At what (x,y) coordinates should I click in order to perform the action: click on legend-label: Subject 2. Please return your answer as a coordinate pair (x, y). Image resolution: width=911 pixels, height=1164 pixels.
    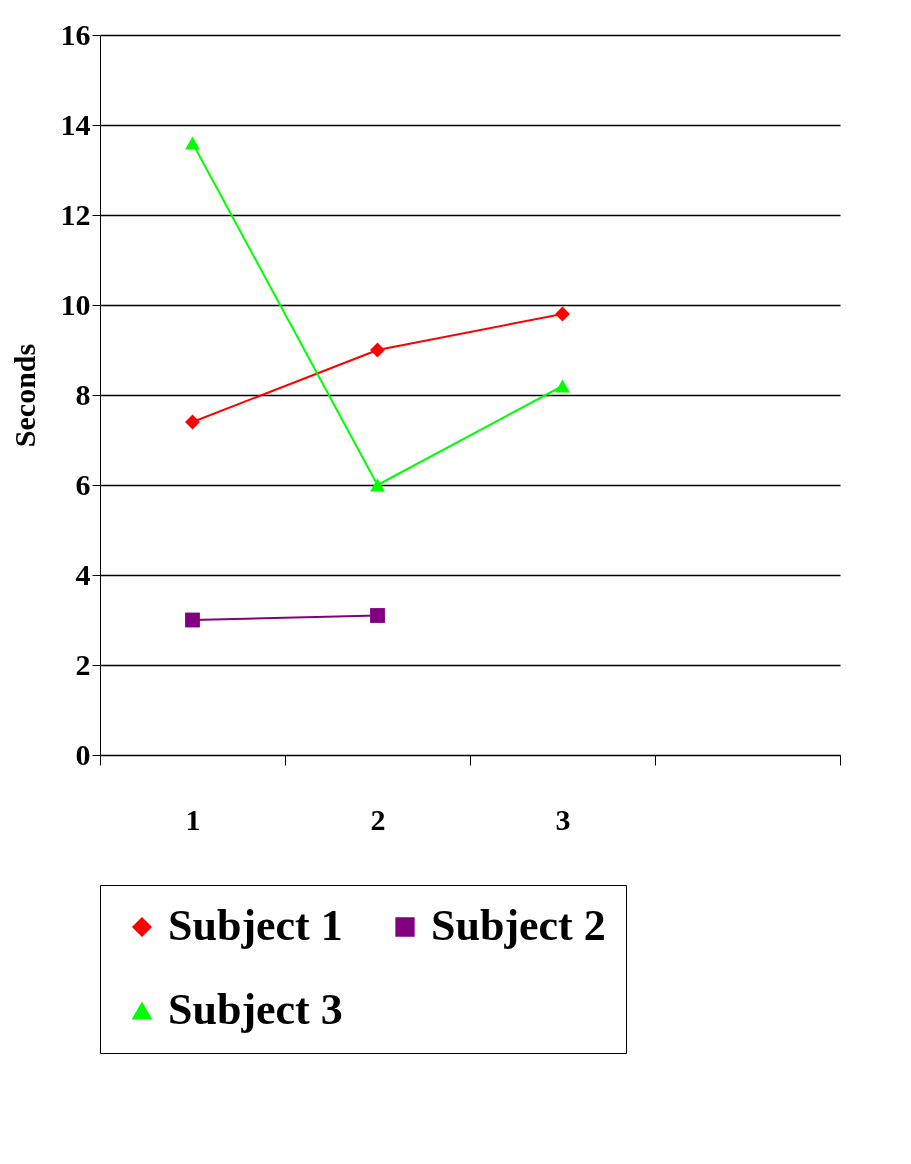
    Looking at the image, I should click on (518, 925).